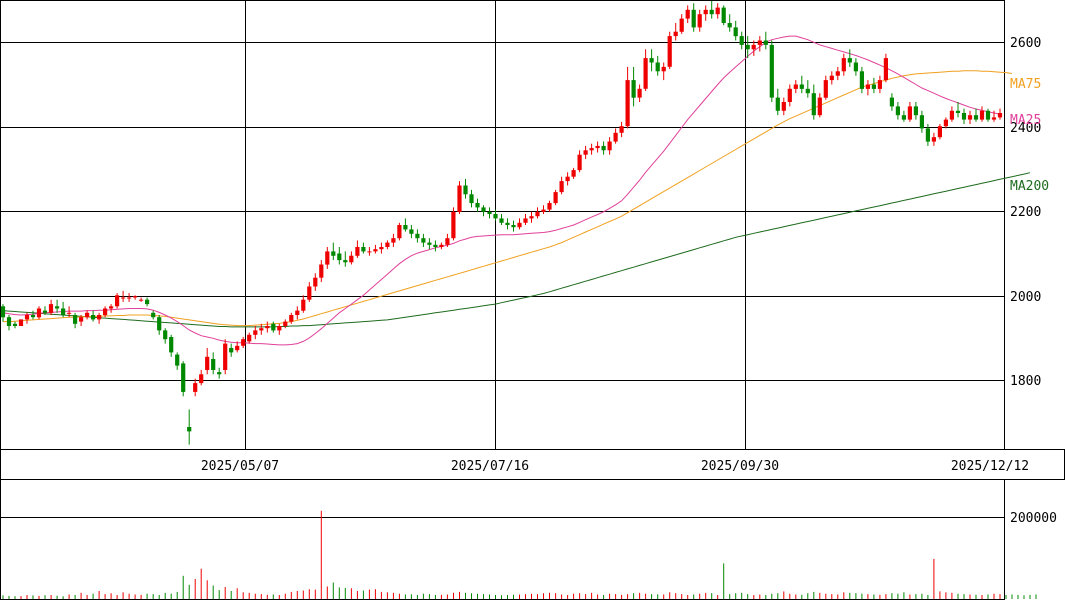  I want to click on price-axis: 1800 2000 2200 2400 2600, so click(1025, 212).